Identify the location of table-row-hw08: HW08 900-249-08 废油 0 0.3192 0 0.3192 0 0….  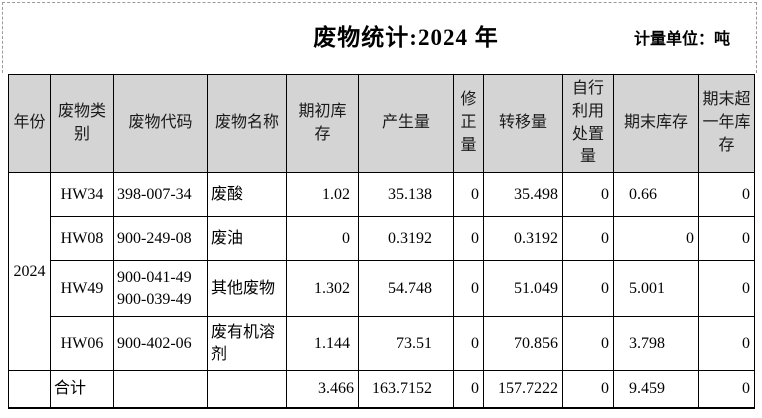
(382, 238).